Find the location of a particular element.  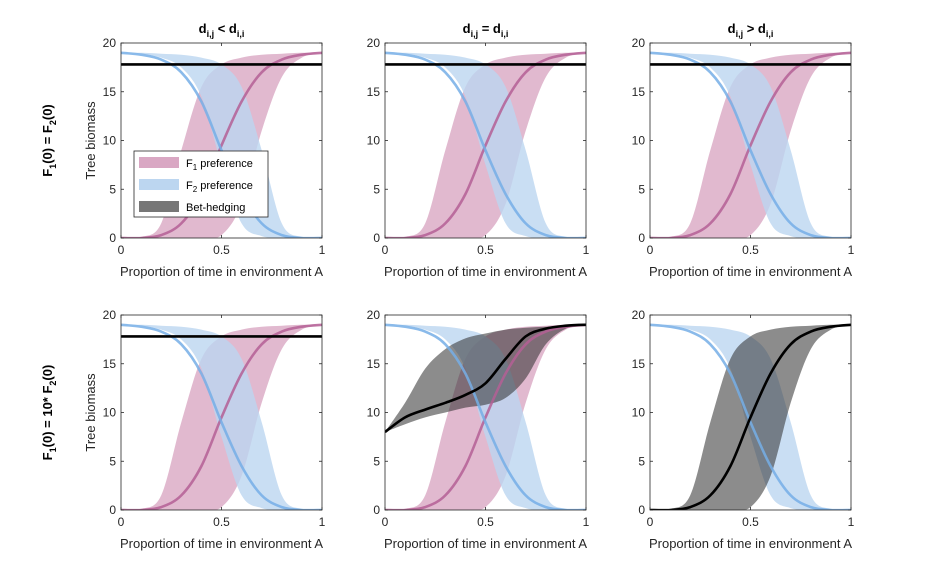

row-label-2: F1(0) = 10* F2(0) is located at coordinates (49, 413).